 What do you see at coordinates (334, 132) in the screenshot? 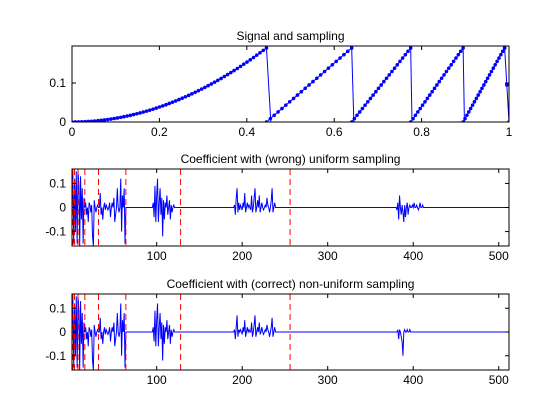
I see `x-tick-label: 0.6` at bounding box center [334, 132].